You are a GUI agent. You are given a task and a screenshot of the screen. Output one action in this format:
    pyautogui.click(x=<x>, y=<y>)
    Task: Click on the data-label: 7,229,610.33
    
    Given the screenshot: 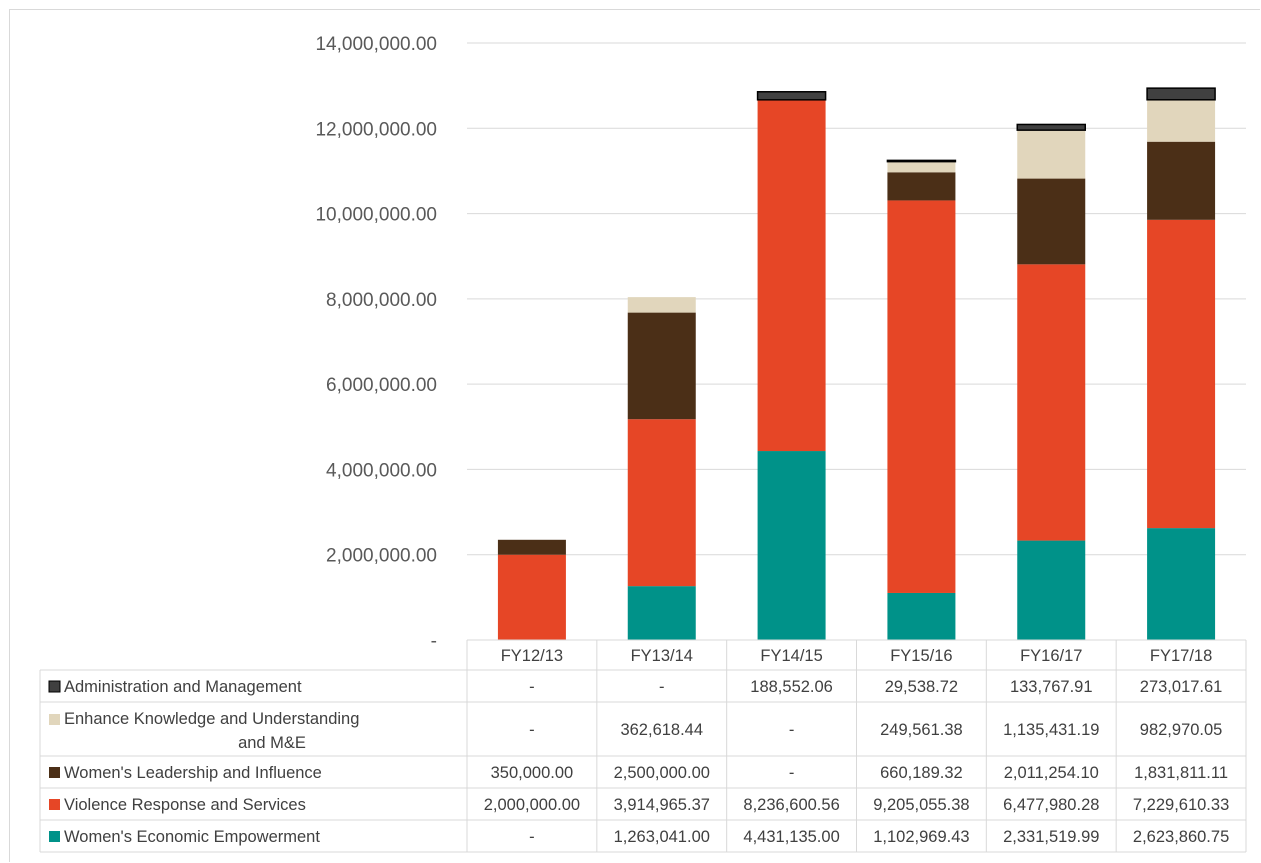 What is the action you would take?
    pyautogui.click(x=1181, y=805)
    